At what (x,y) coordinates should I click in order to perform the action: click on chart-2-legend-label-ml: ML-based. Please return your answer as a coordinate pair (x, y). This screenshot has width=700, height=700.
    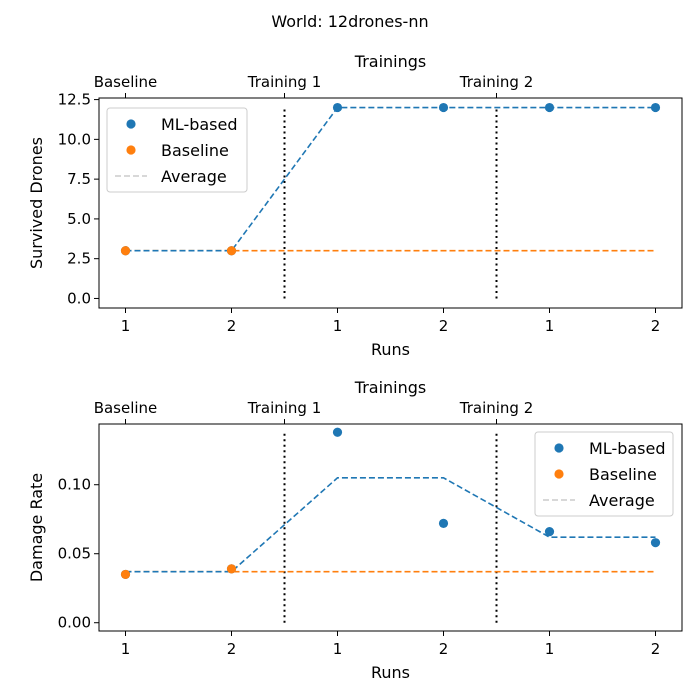
    Looking at the image, I should click on (627, 448).